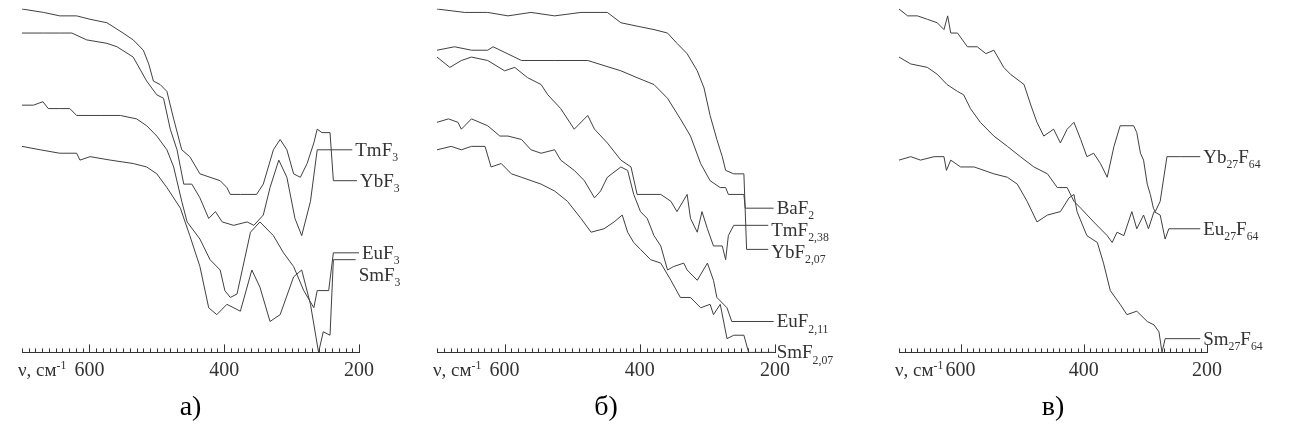 The image size is (1290, 436). Describe the element at coordinates (1053, 405) in the screenshot. I see `text: в)` at that location.